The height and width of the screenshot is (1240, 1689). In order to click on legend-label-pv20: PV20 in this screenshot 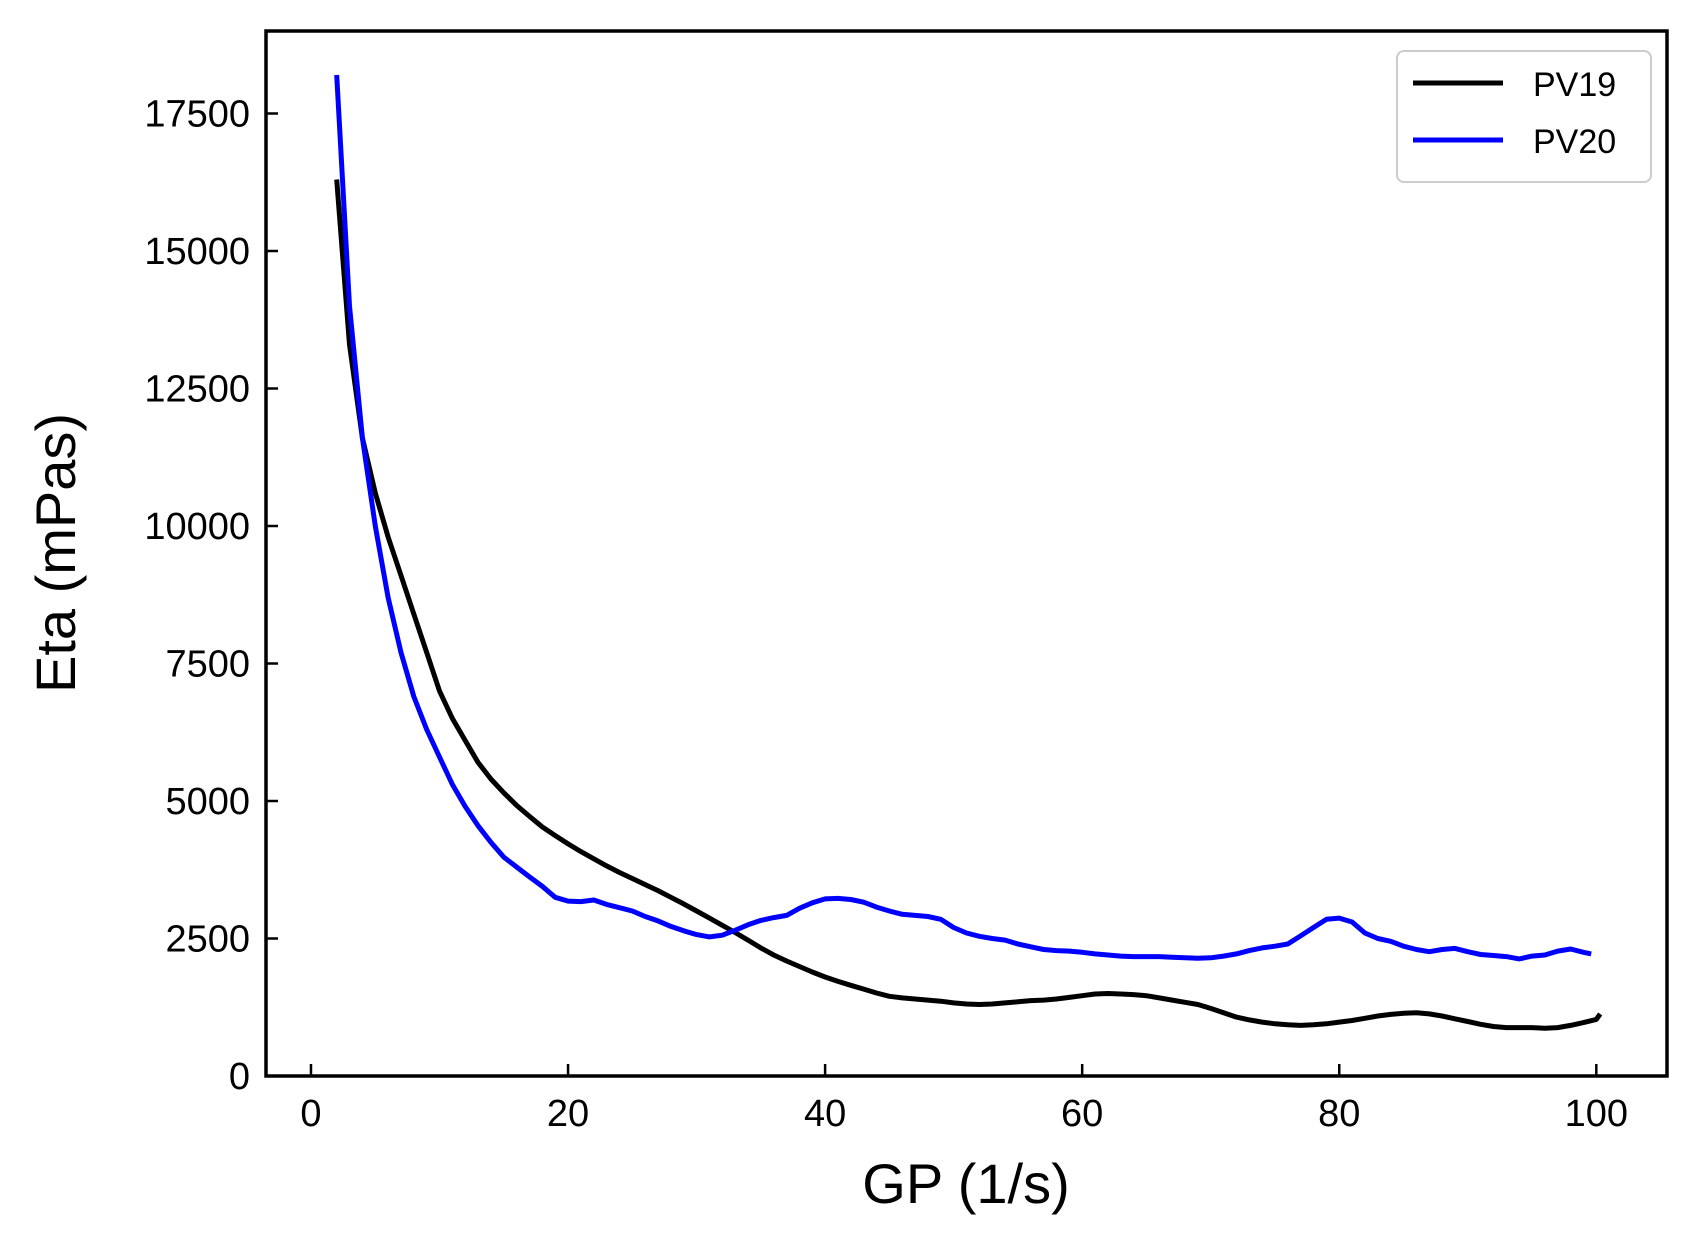, I will do `click(1574, 142)`.